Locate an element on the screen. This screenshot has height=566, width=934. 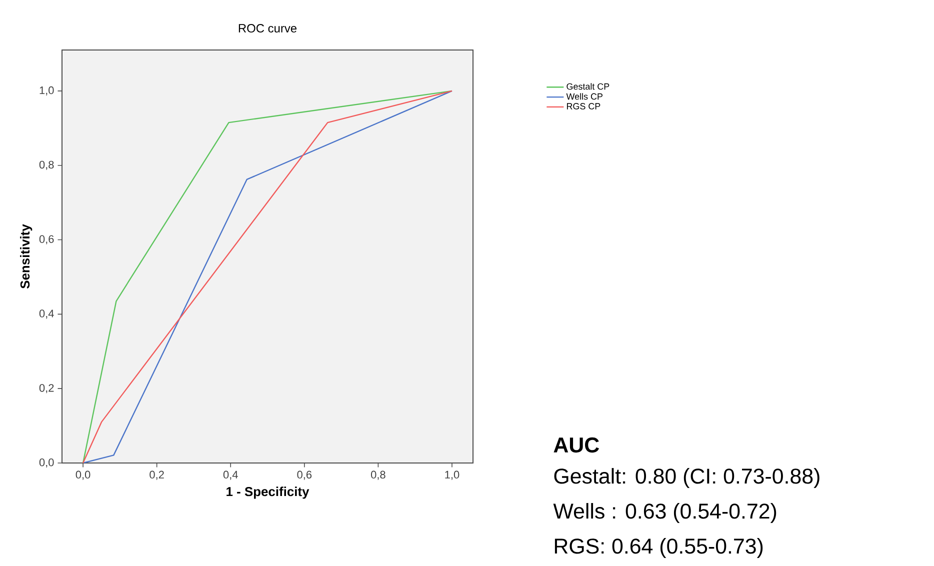
text: RGS: 0.64 (0.55-0.73) is located at coordinates (658, 548).